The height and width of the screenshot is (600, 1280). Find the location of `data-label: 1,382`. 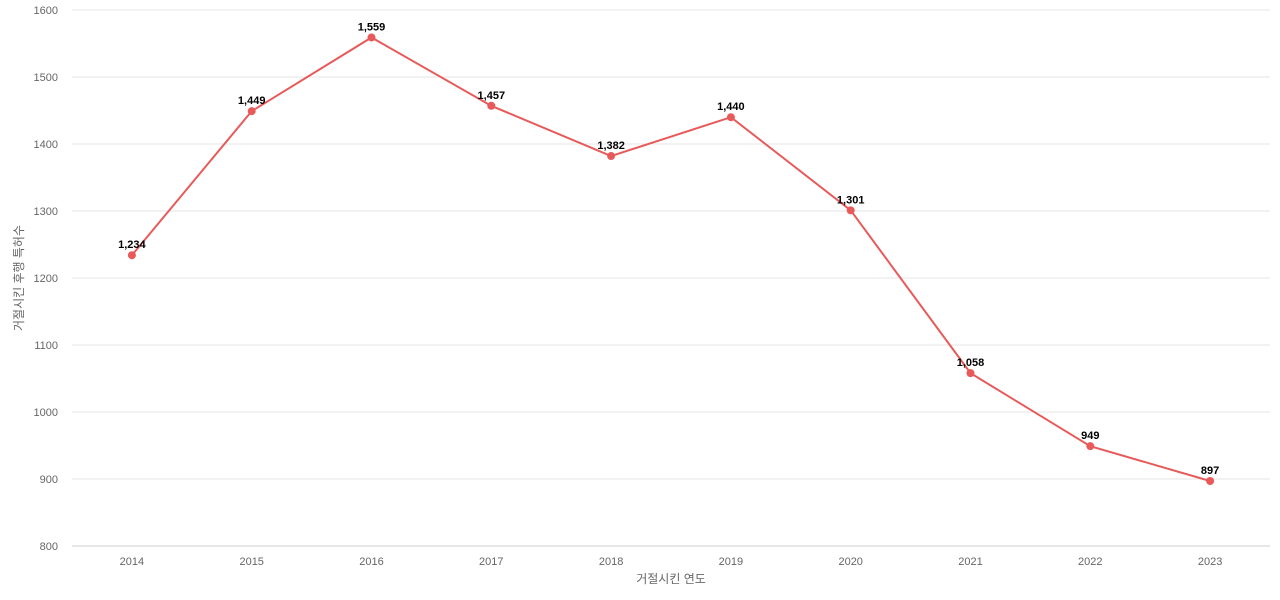

data-label: 1,382 is located at coordinates (611, 146).